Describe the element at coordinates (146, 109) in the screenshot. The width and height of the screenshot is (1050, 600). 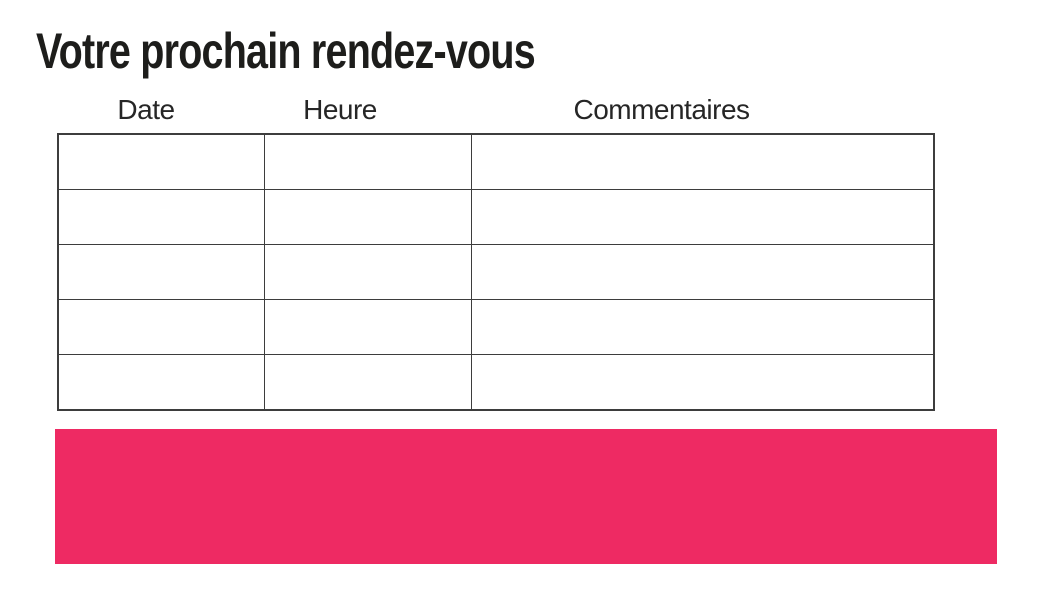
I see `column-header-date: Date` at that location.